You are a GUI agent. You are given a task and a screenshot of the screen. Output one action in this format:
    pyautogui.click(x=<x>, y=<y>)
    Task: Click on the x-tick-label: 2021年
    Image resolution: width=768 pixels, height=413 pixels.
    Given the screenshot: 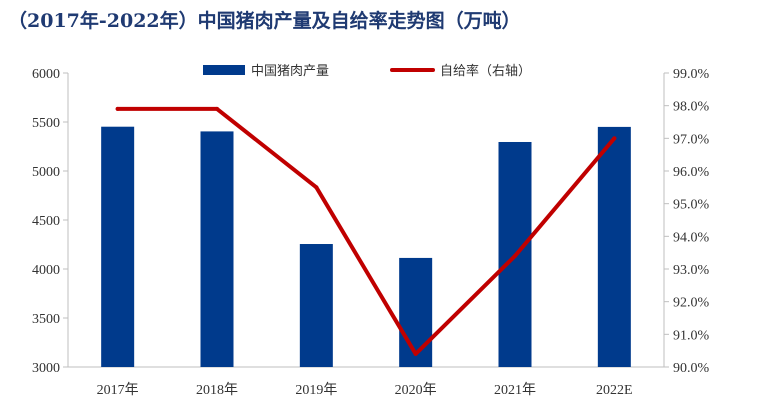 What is the action you would take?
    pyautogui.click(x=515, y=390)
    